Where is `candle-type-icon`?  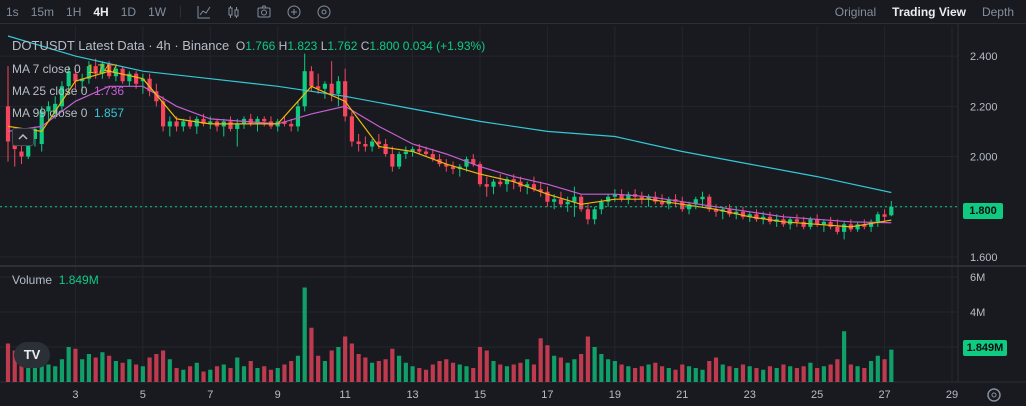 candle-type-icon is located at coordinates (234, 12).